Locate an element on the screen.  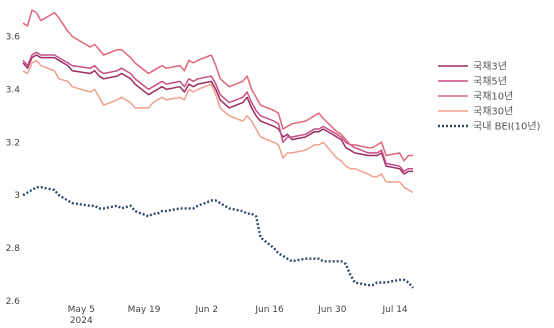
y-tick-label: 2.8 is located at coordinates (13, 249).